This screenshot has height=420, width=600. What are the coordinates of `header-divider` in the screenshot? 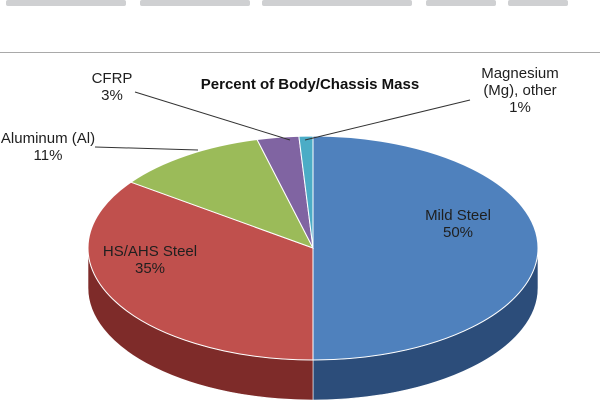 It's located at (300, 52).